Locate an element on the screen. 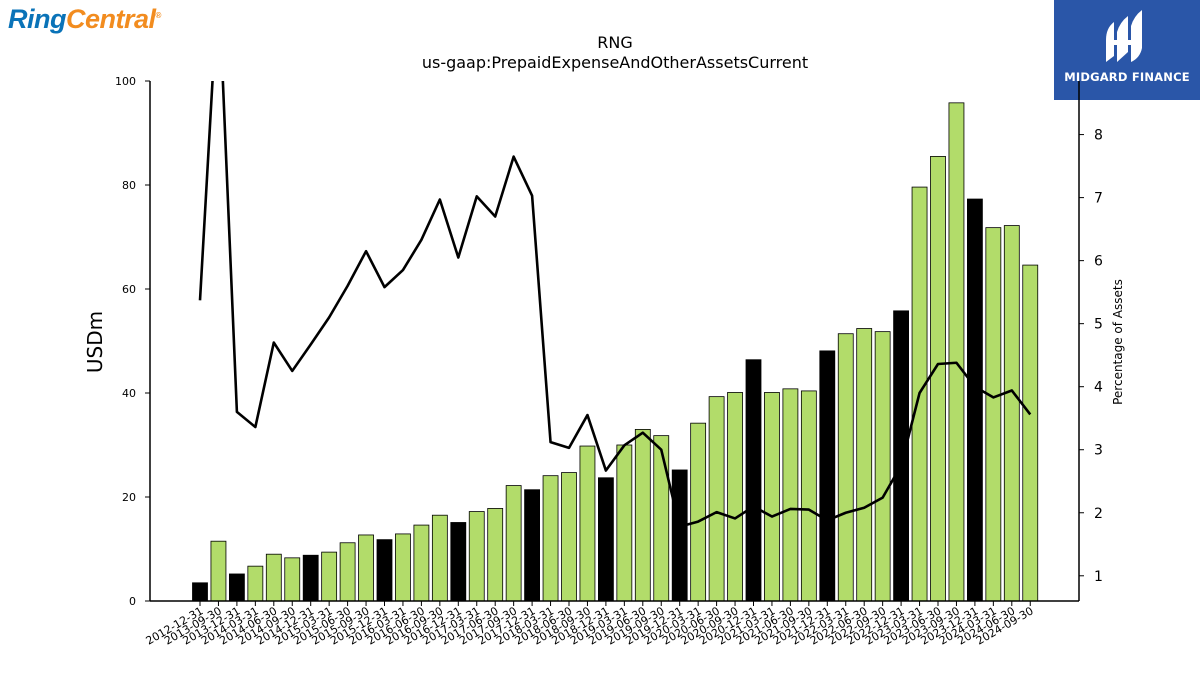 The width and height of the screenshot is (1200, 675). logo-text-ring: Ring is located at coordinates (37, 19).